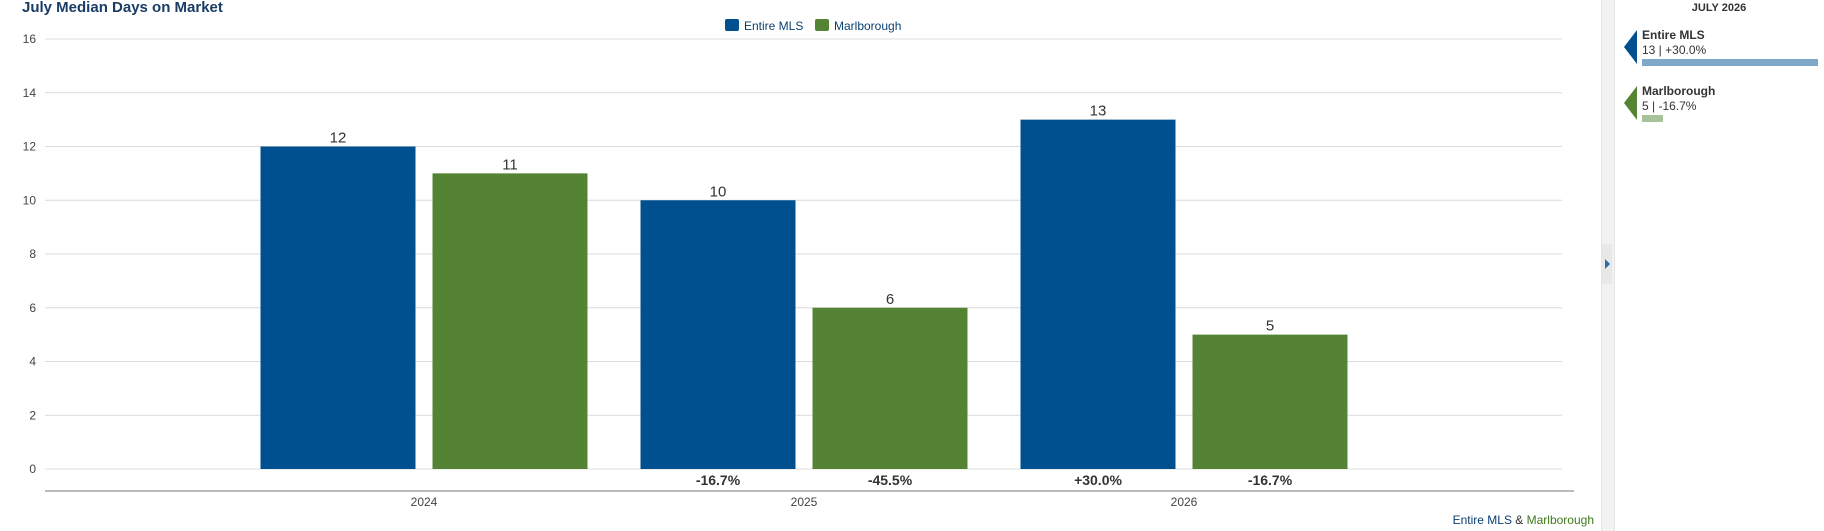 This screenshot has height=531, width=1824. Describe the element at coordinates (1674, 50) in the screenshot. I see `side-entry-info: 13 | +30.0%` at that location.